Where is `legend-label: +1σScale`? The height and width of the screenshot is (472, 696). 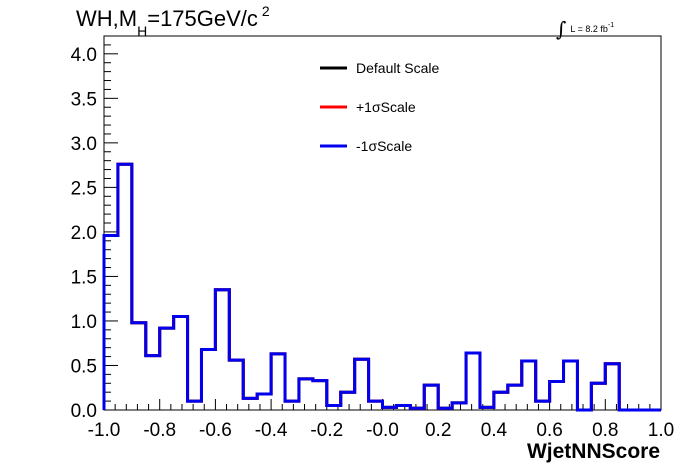 legend-label: +1σScale is located at coordinates (386, 107).